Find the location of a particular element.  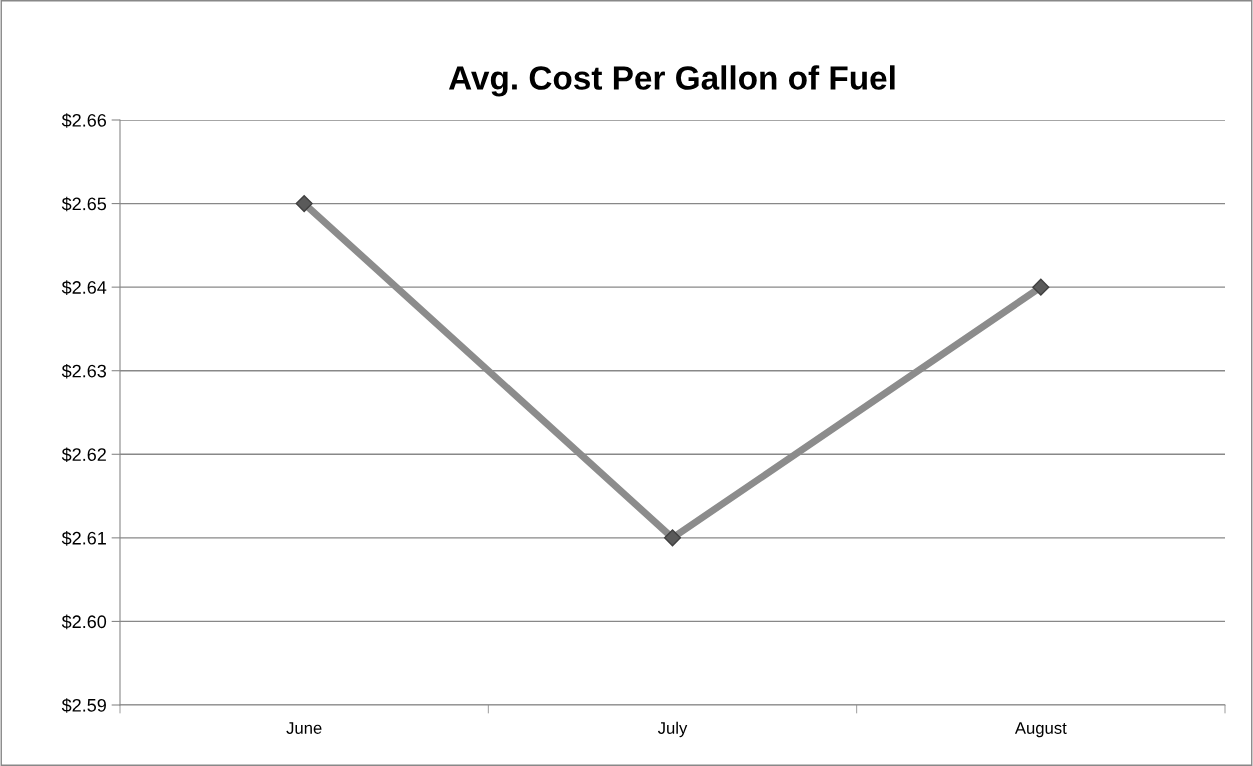

y-tick-label: $2.59 is located at coordinates (83, 705).